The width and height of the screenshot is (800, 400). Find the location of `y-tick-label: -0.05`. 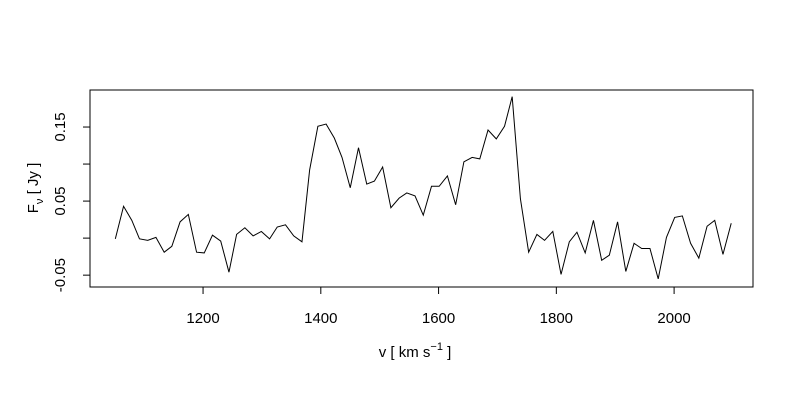

y-tick-label: -0.05 is located at coordinates (60, 275).